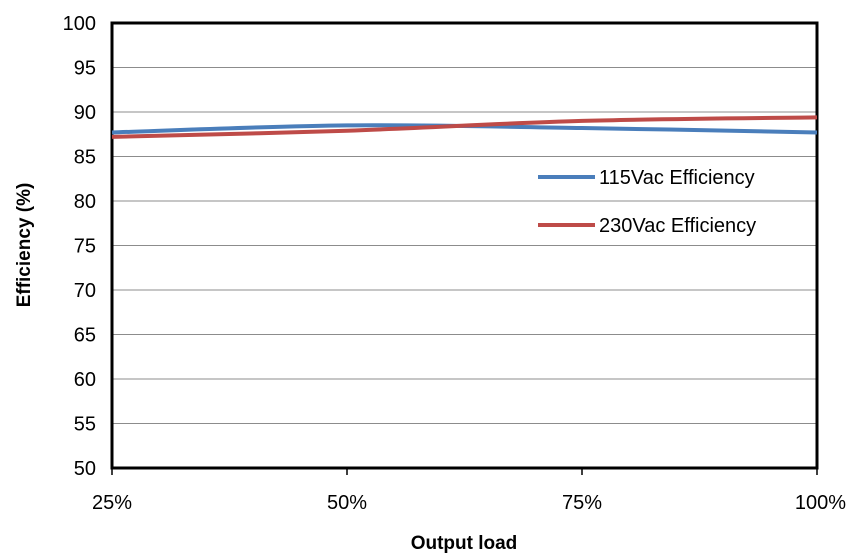  Describe the element at coordinates (85, 69) in the screenshot. I see `y-tick-label: 95` at that location.